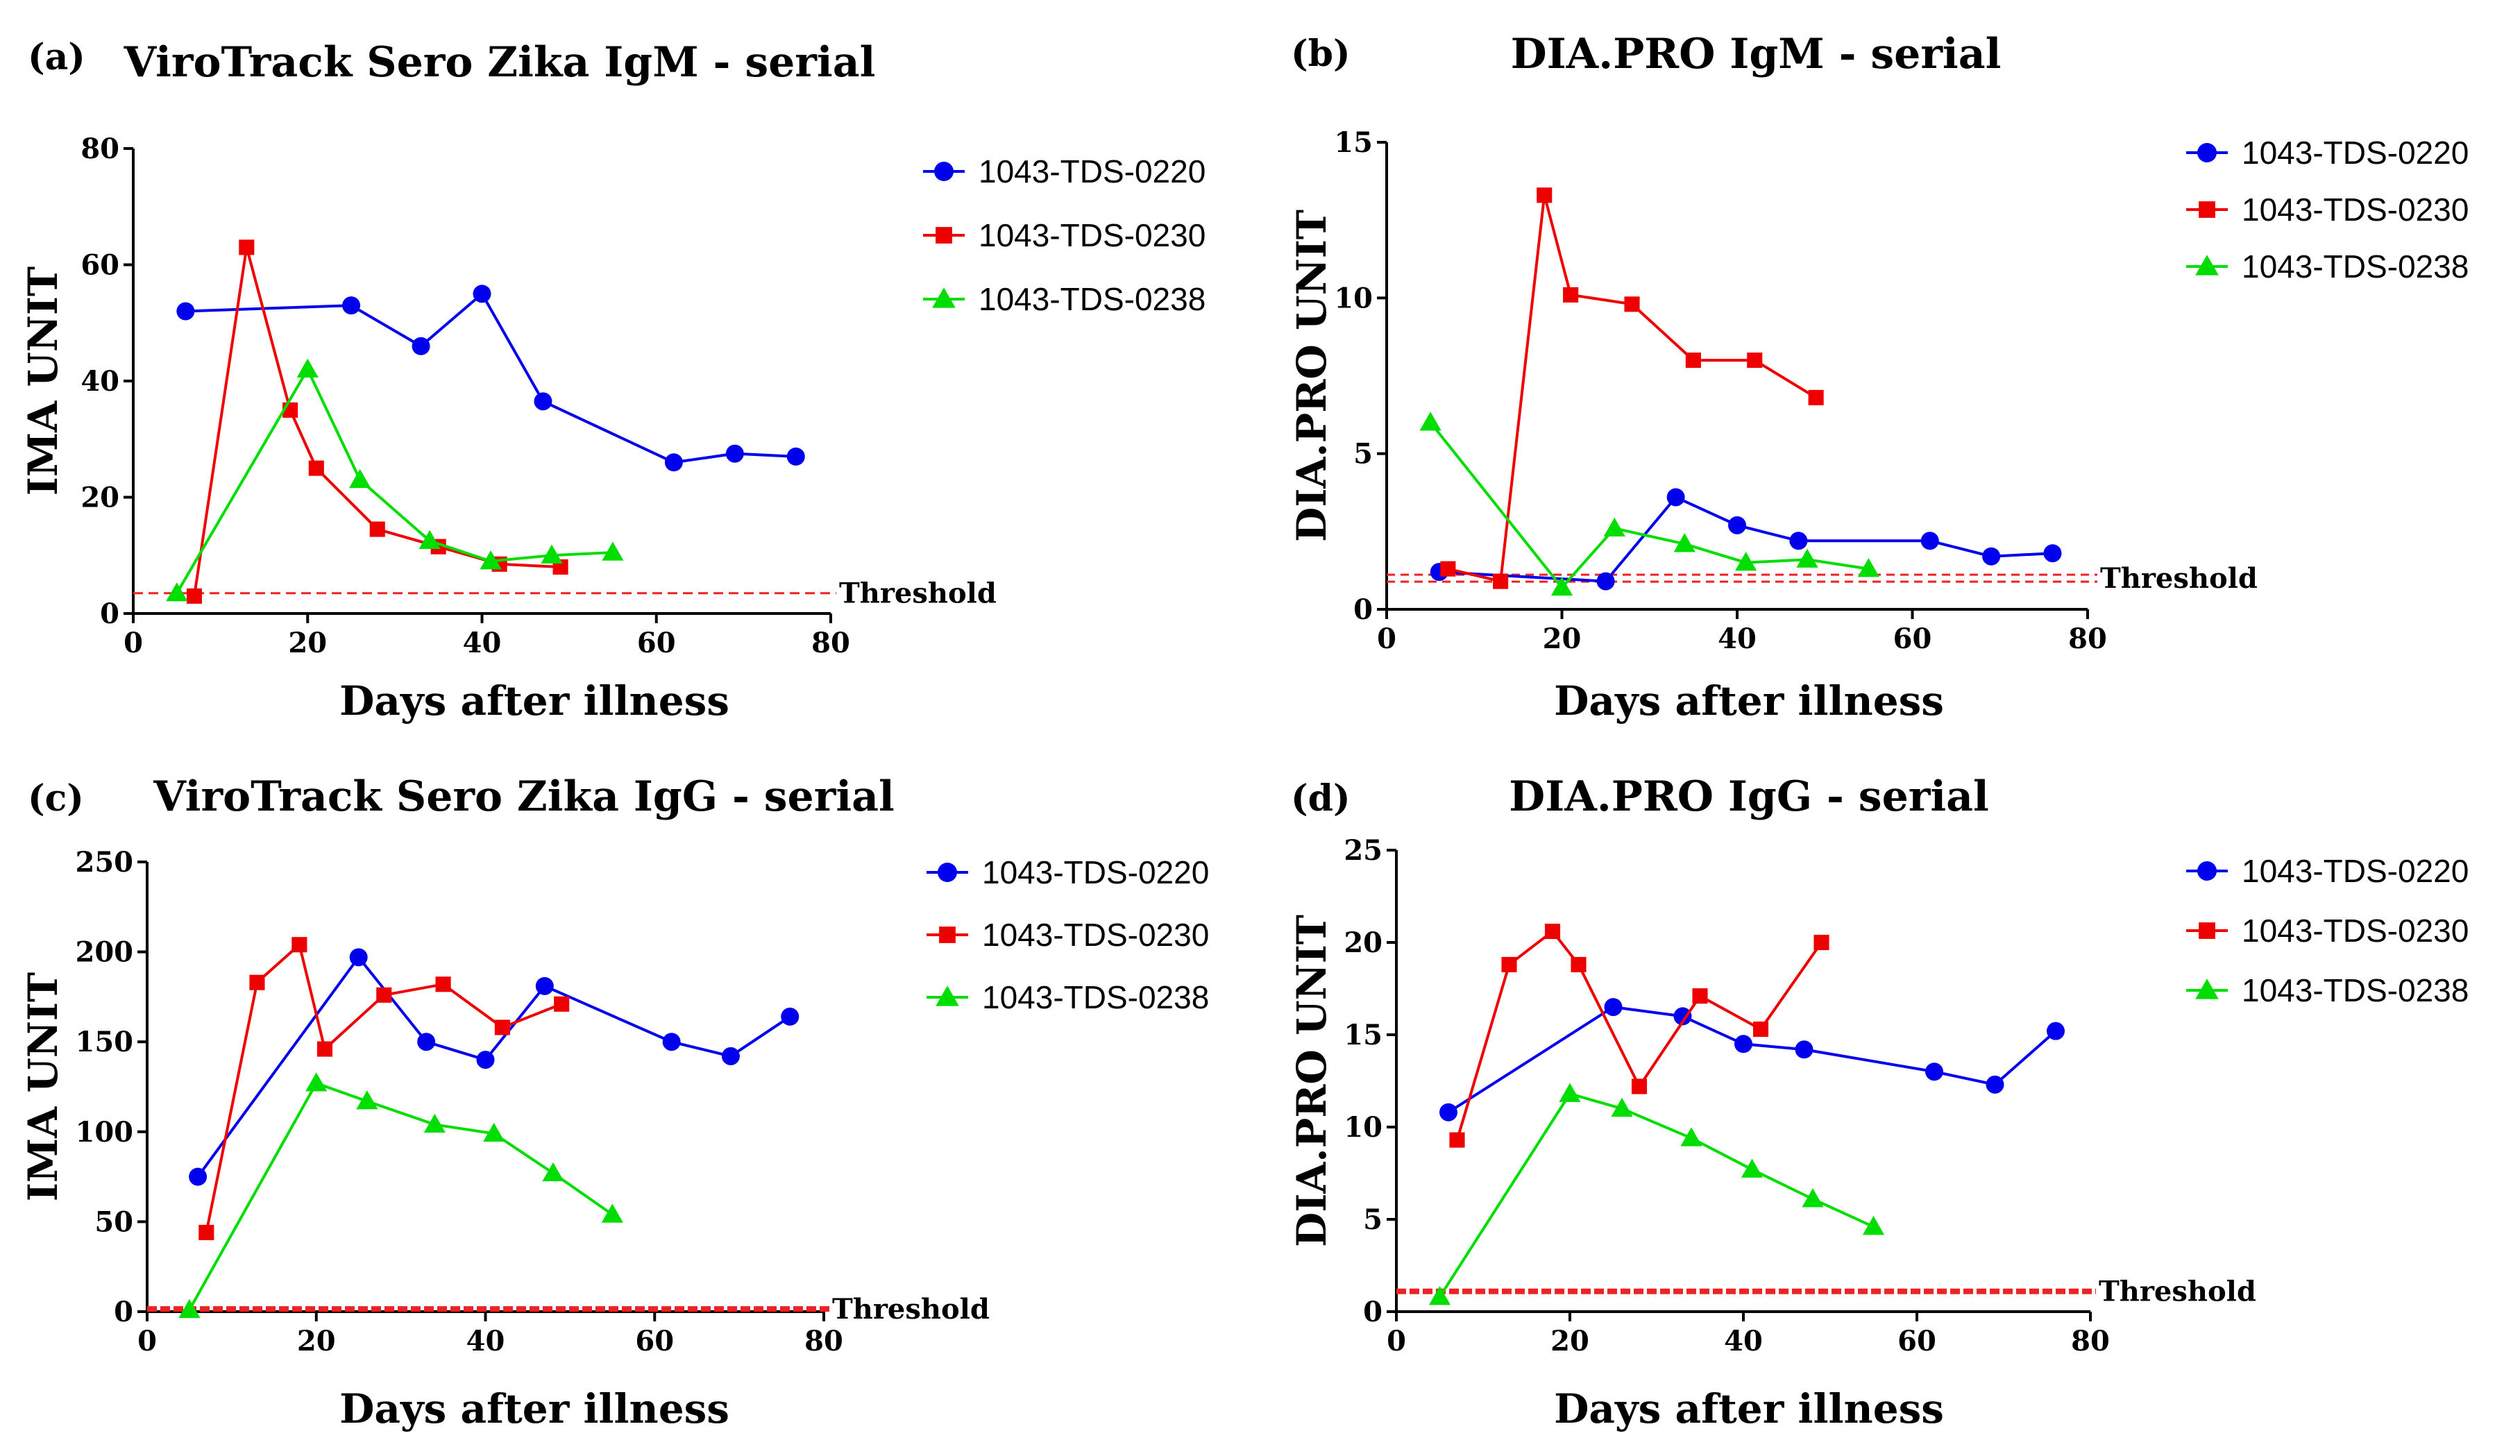 The image size is (2520, 1456). Describe the element at coordinates (1363, 850) in the screenshot. I see `y-tick-label: 25` at that location.